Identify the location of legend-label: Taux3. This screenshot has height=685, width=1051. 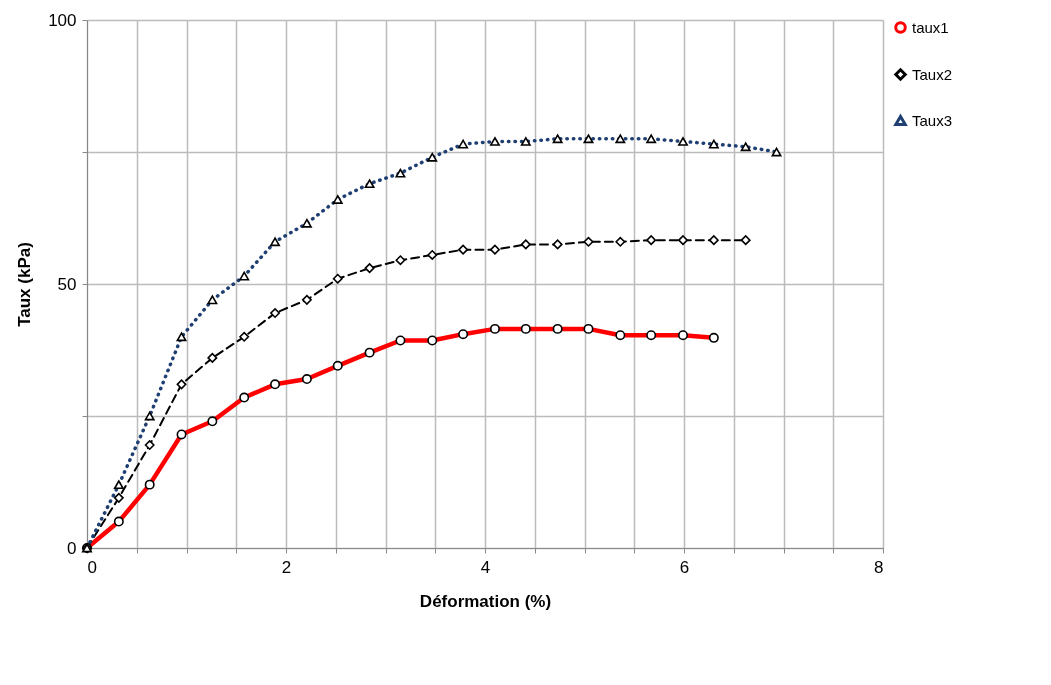
(932, 120).